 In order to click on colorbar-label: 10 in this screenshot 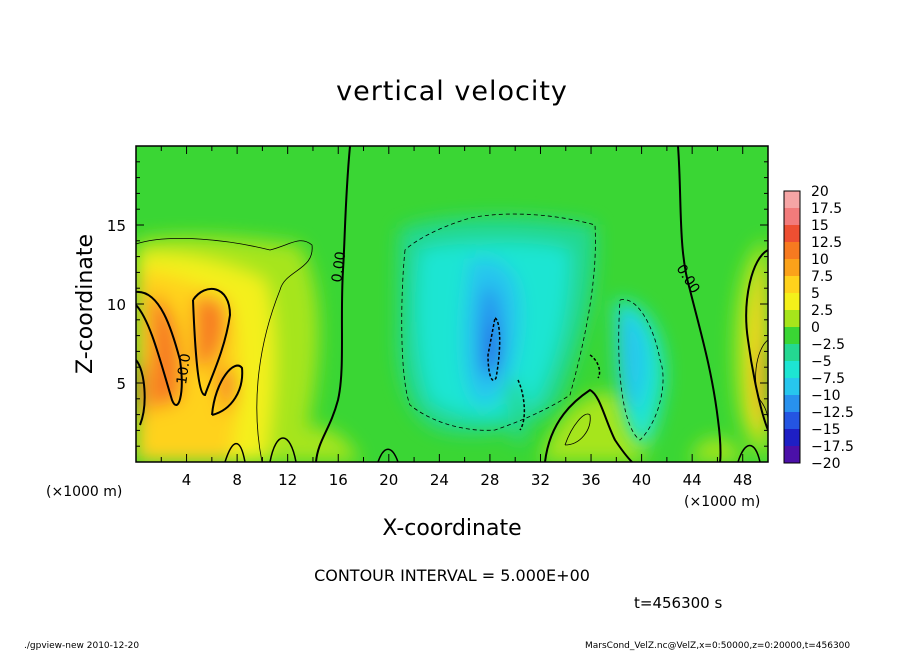, I will do `click(820, 260)`.